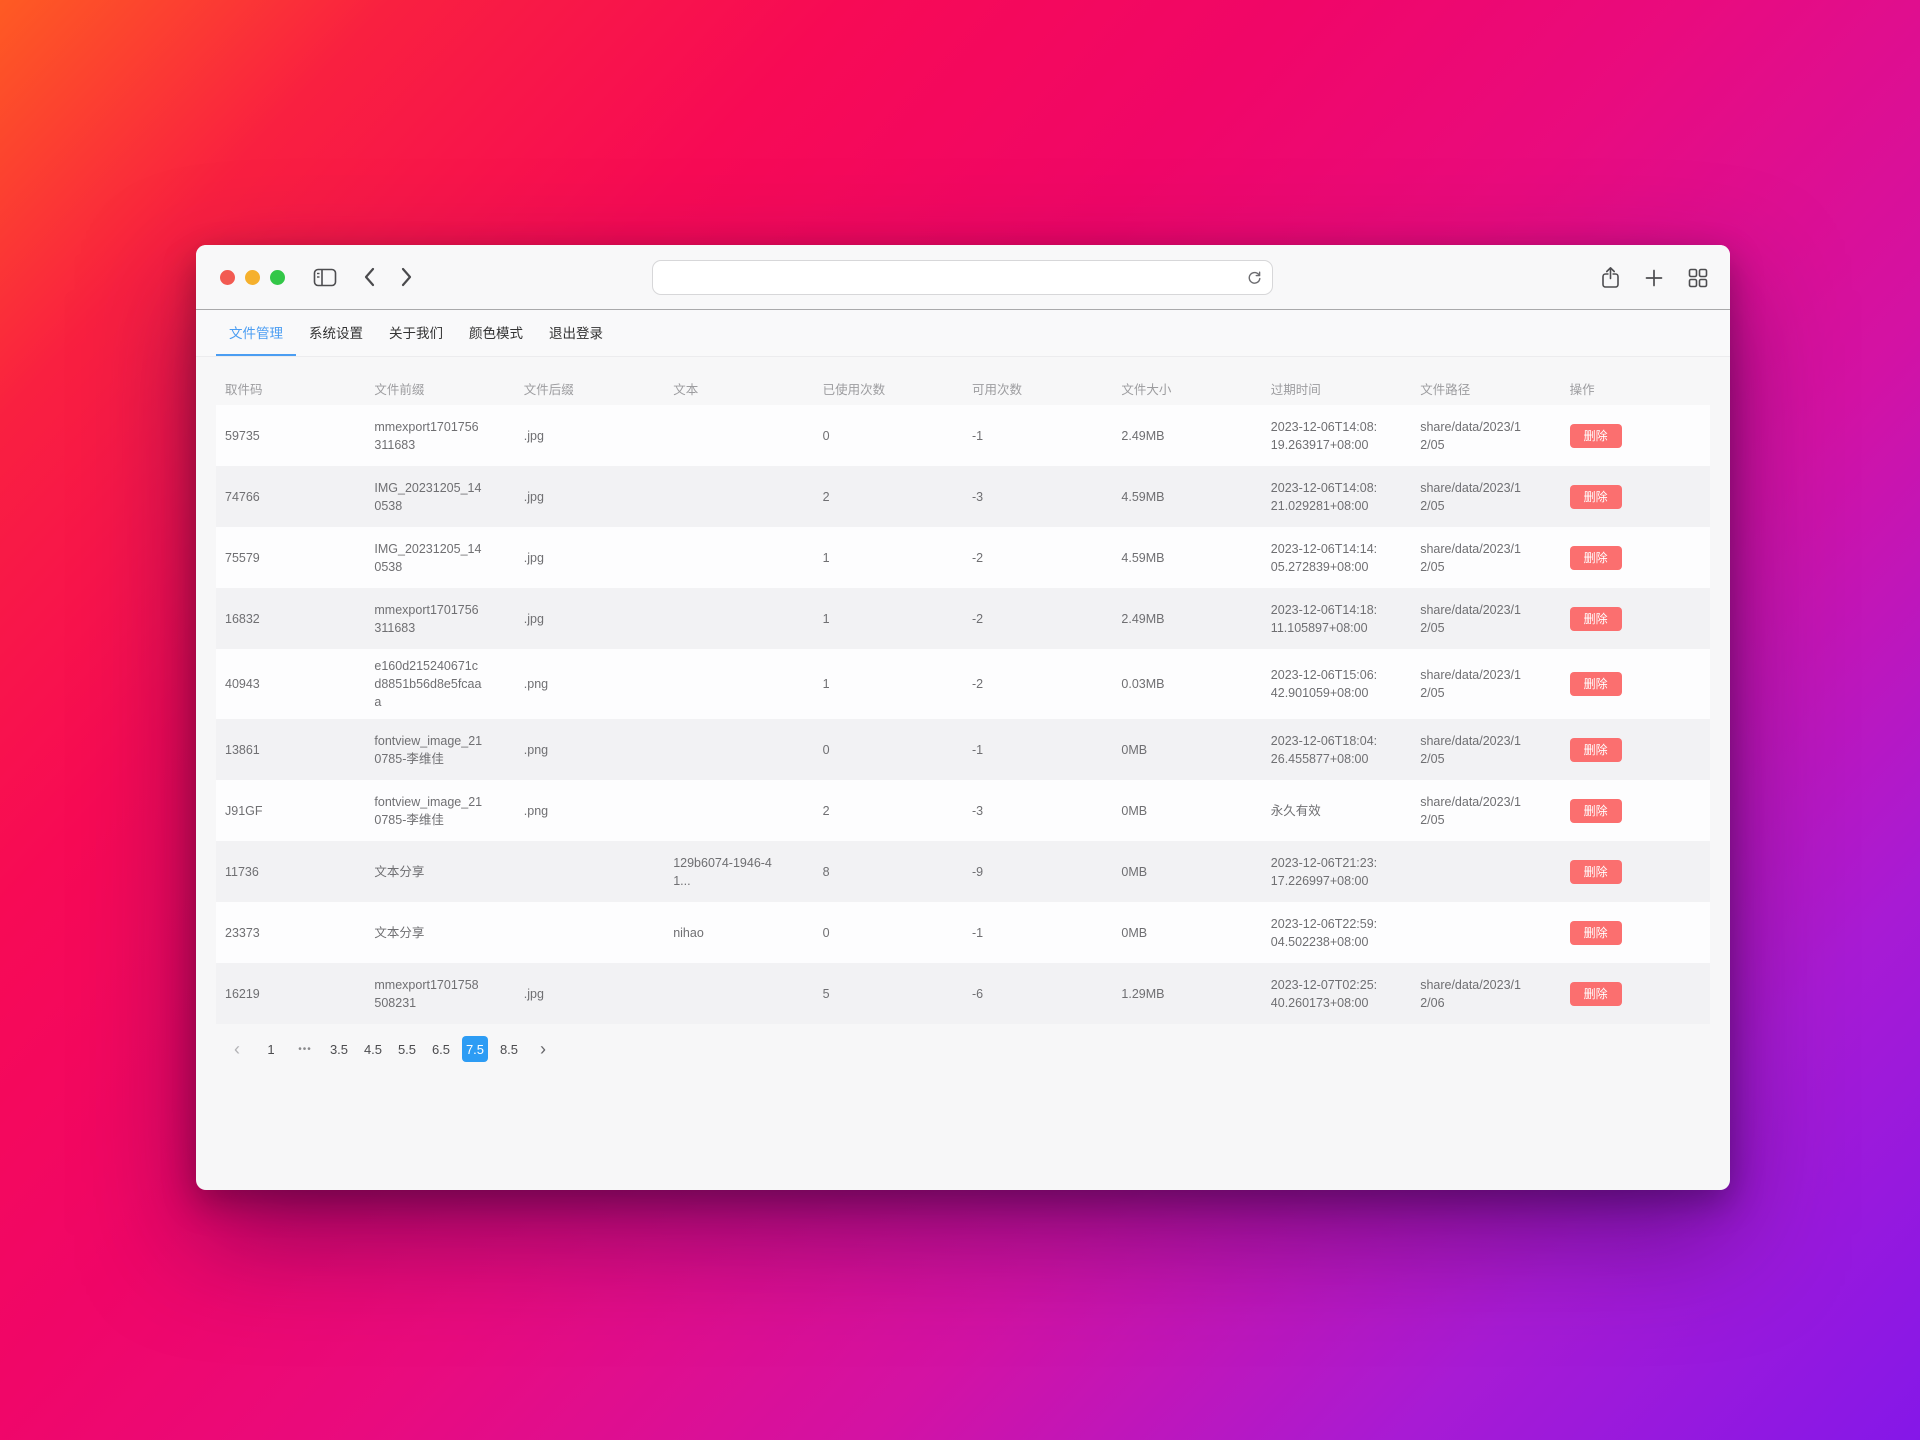 The width and height of the screenshot is (1920, 1440). Describe the element at coordinates (369, 277) in the screenshot. I see `back-icon` at that location.